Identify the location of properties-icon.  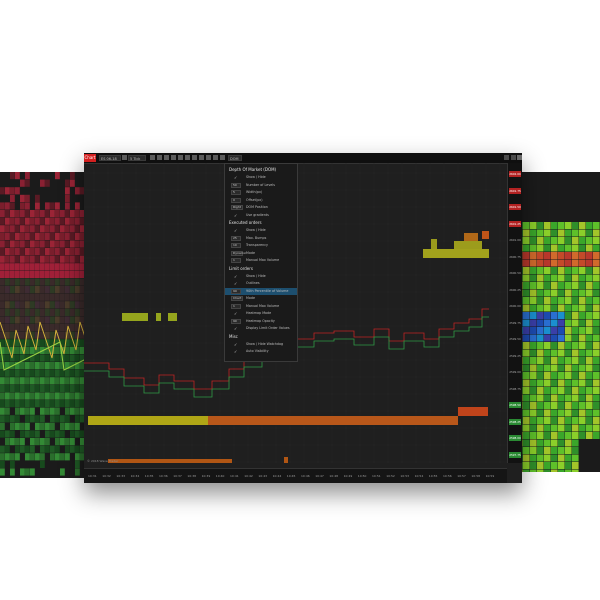
(215, 157).